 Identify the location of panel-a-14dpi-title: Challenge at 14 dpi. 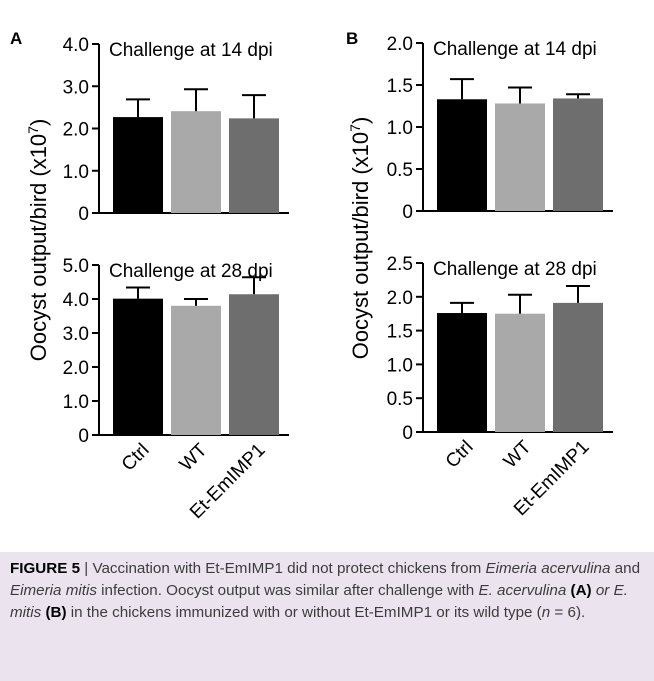
(191, 50).